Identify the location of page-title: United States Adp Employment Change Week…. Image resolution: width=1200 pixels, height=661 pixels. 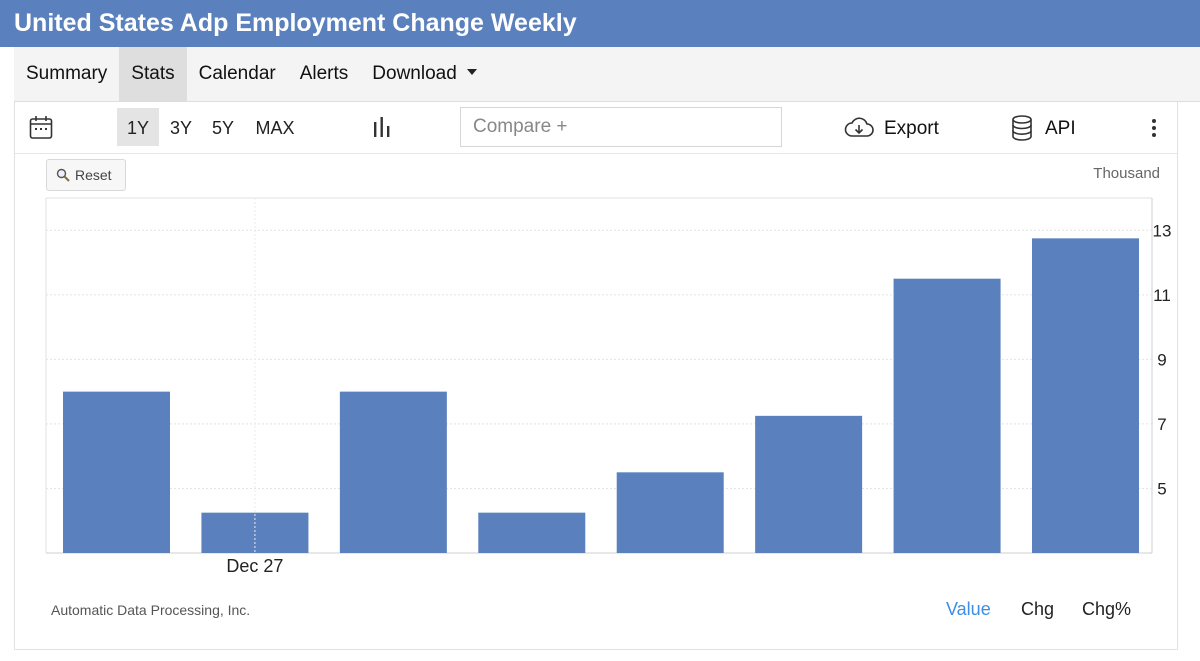
(295, 23).